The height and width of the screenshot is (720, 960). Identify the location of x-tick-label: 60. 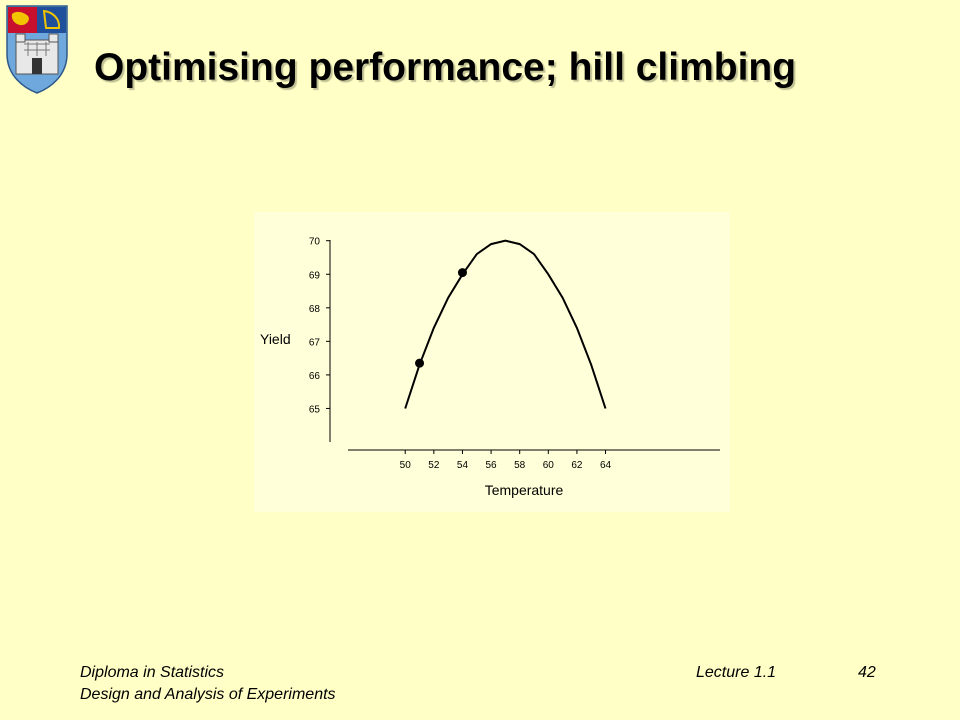
(549, 465).